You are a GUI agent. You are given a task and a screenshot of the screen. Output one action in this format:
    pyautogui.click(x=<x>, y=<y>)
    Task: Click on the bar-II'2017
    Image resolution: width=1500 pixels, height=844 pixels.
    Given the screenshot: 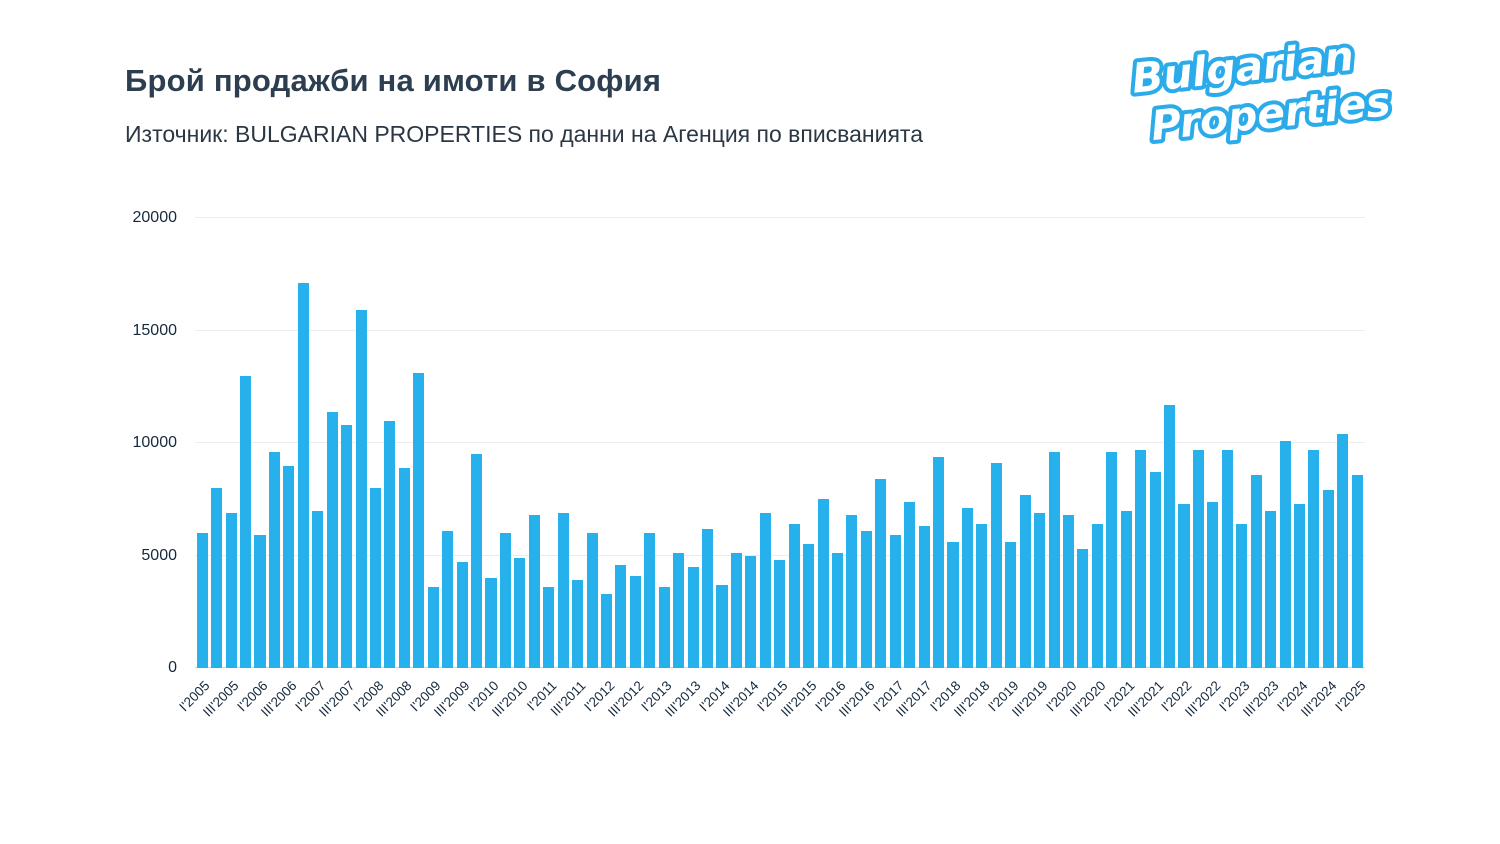 What is the action you would take?
    pyautogui.click(x=910, y=584)
    